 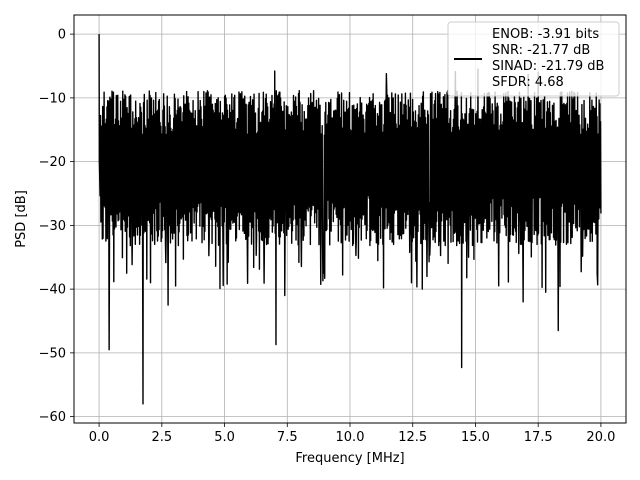 I want to click on y-tick-label: −60, so click(x=52, y=417).